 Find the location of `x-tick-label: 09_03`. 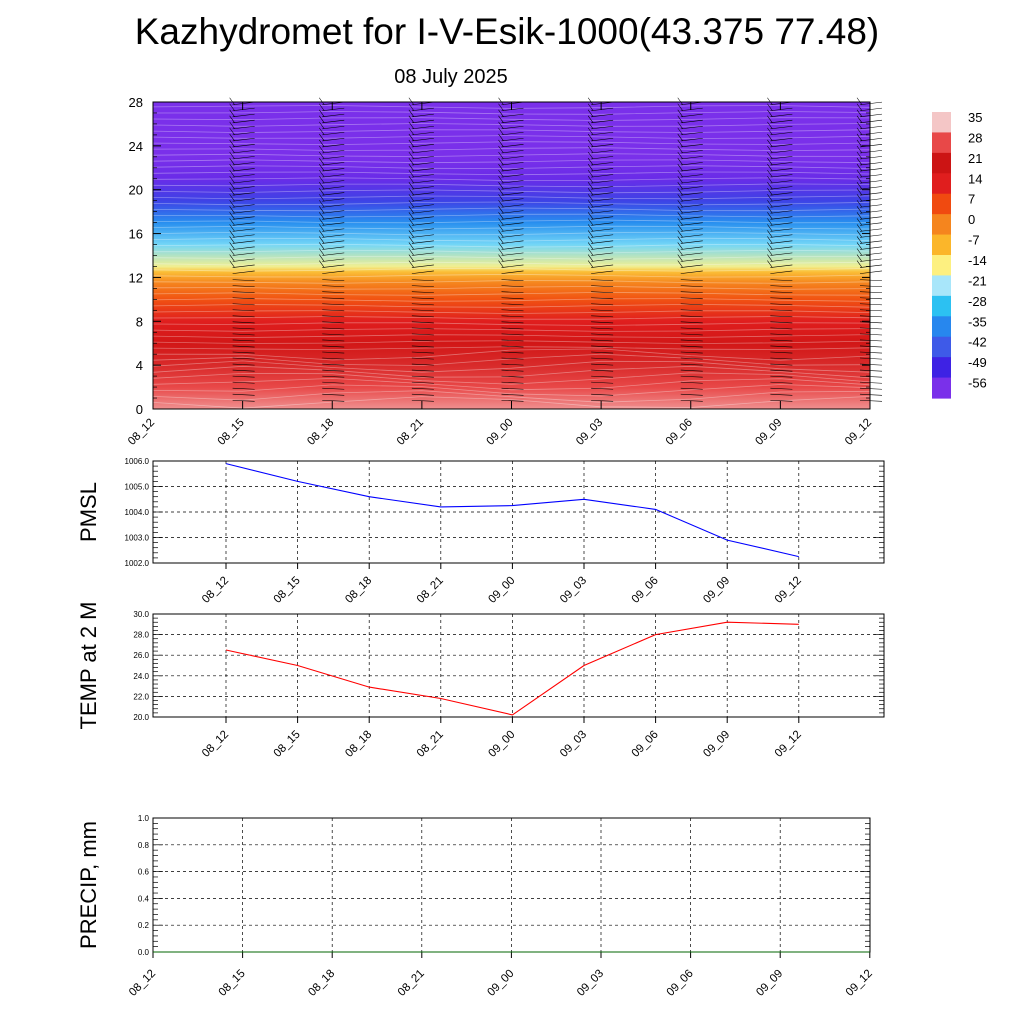

x-tick-label: 09_03 is located at coordinates (573, 590).